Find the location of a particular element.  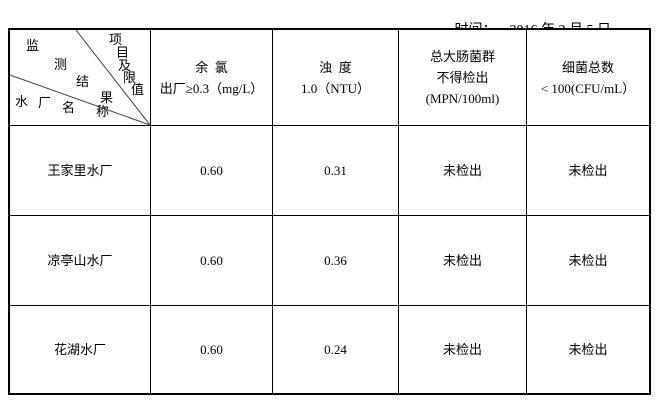

column-header-total-bacteria: 细菌总数 < 100(CFU/mL） is located at coordinates (587, 77).